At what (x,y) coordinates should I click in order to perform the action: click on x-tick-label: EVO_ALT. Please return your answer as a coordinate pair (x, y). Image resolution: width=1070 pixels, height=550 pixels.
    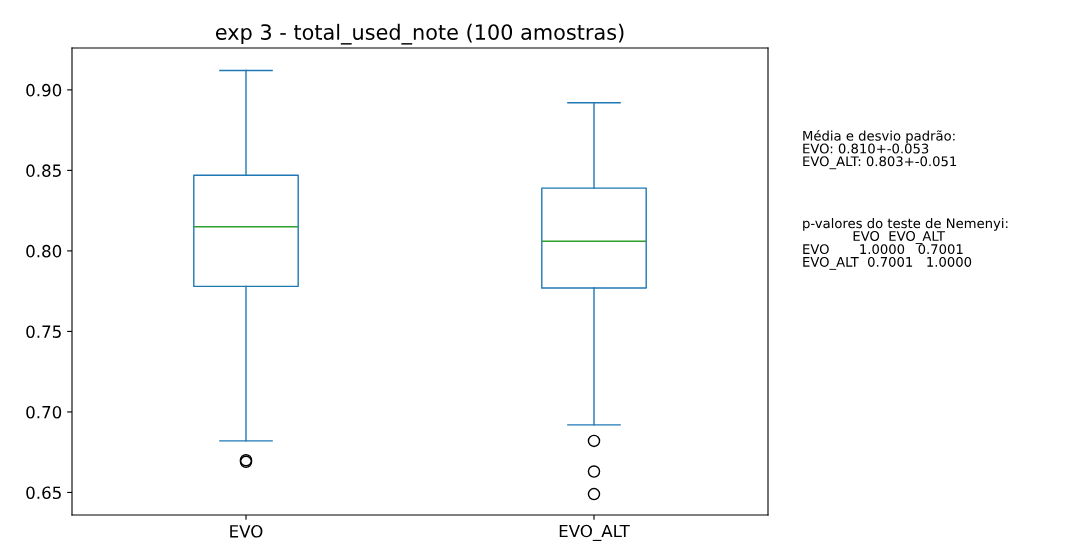
    Looking at the image, I should click on (594, 533).